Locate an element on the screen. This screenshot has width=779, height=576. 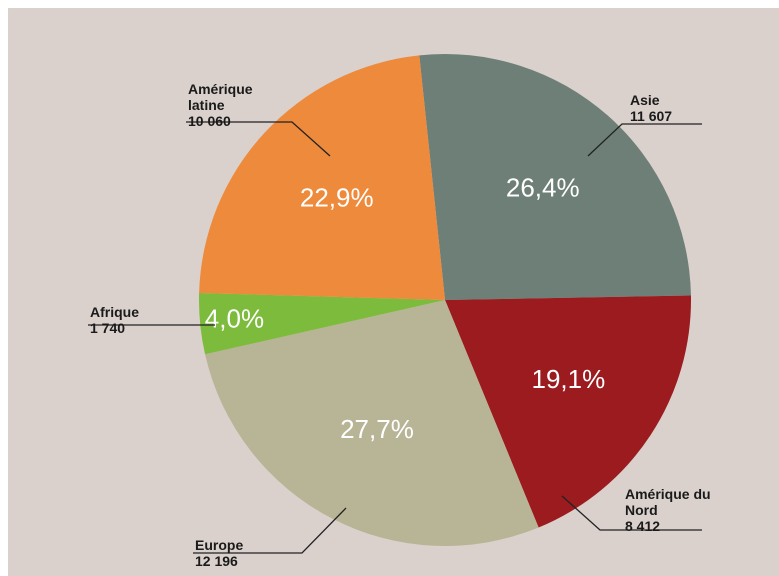
amount-label: 12 196 is located at coordinates (216, 561).